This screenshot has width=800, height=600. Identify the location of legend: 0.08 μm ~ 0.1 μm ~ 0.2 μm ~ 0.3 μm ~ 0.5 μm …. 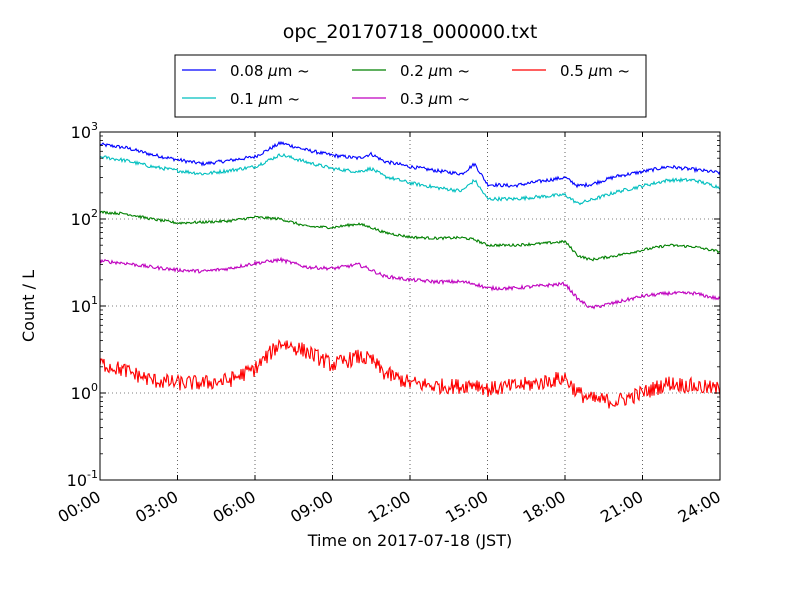
(410, 86).